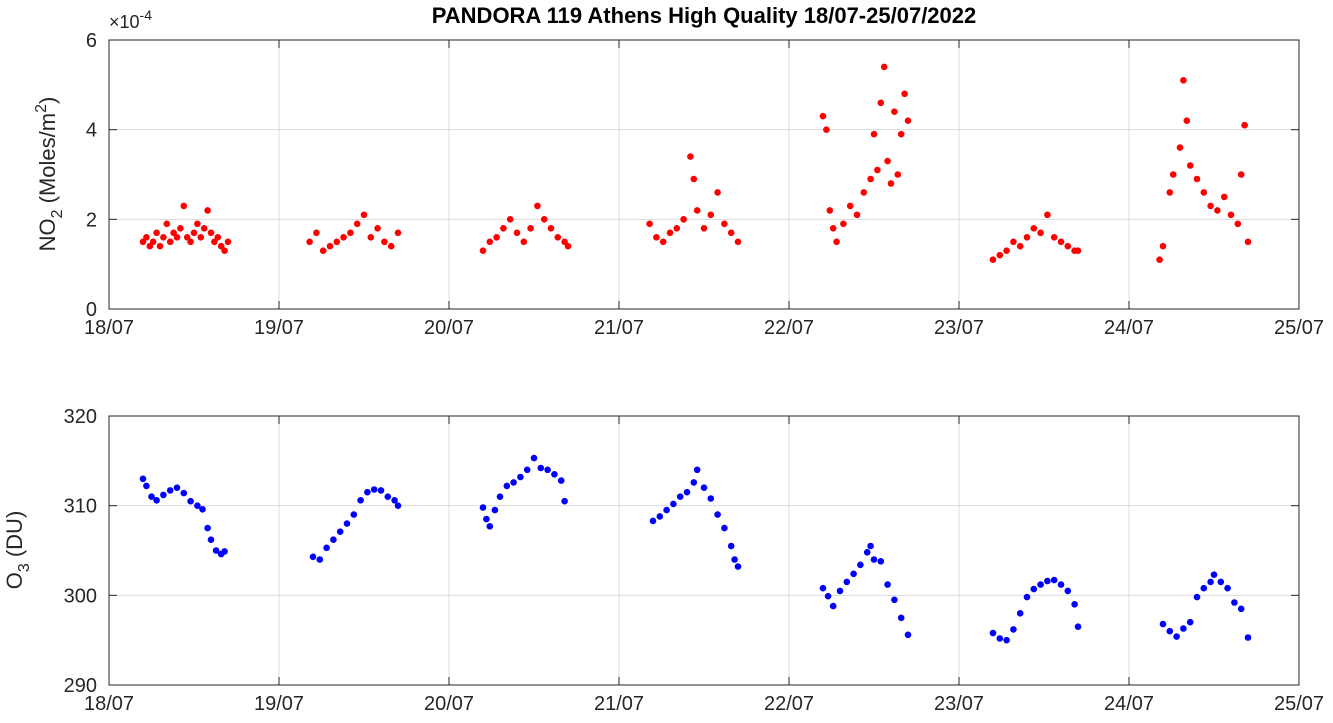 This screenshot has height=723, width=1333. Describe the element at coordinates (619, 328) in the screenshot. I see `x-tick-label: 21/07` at that location.